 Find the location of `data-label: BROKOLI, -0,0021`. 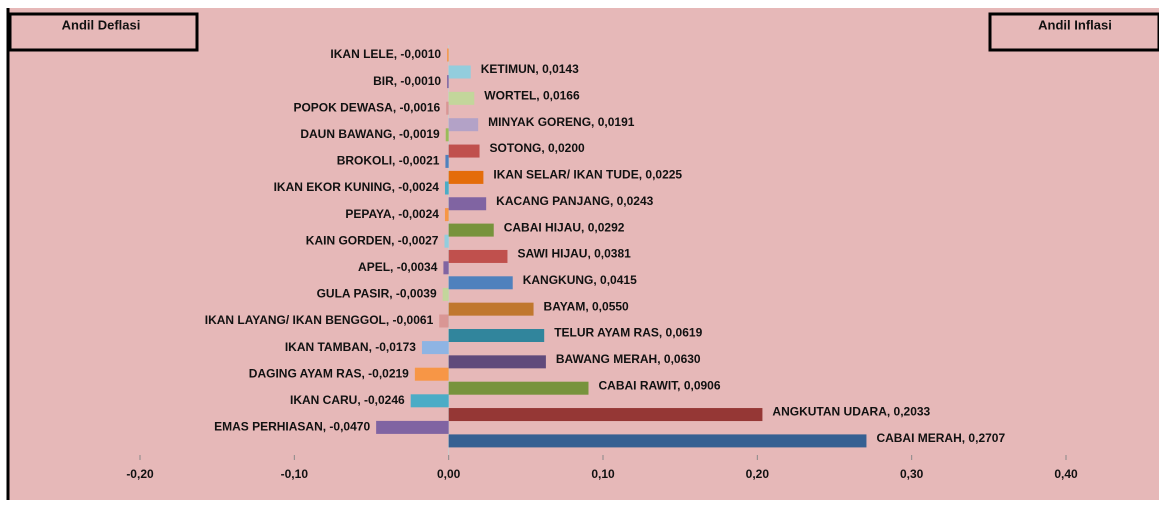

data-label: BROKOLI, -0,0021 is located at coordinates (388, 161).